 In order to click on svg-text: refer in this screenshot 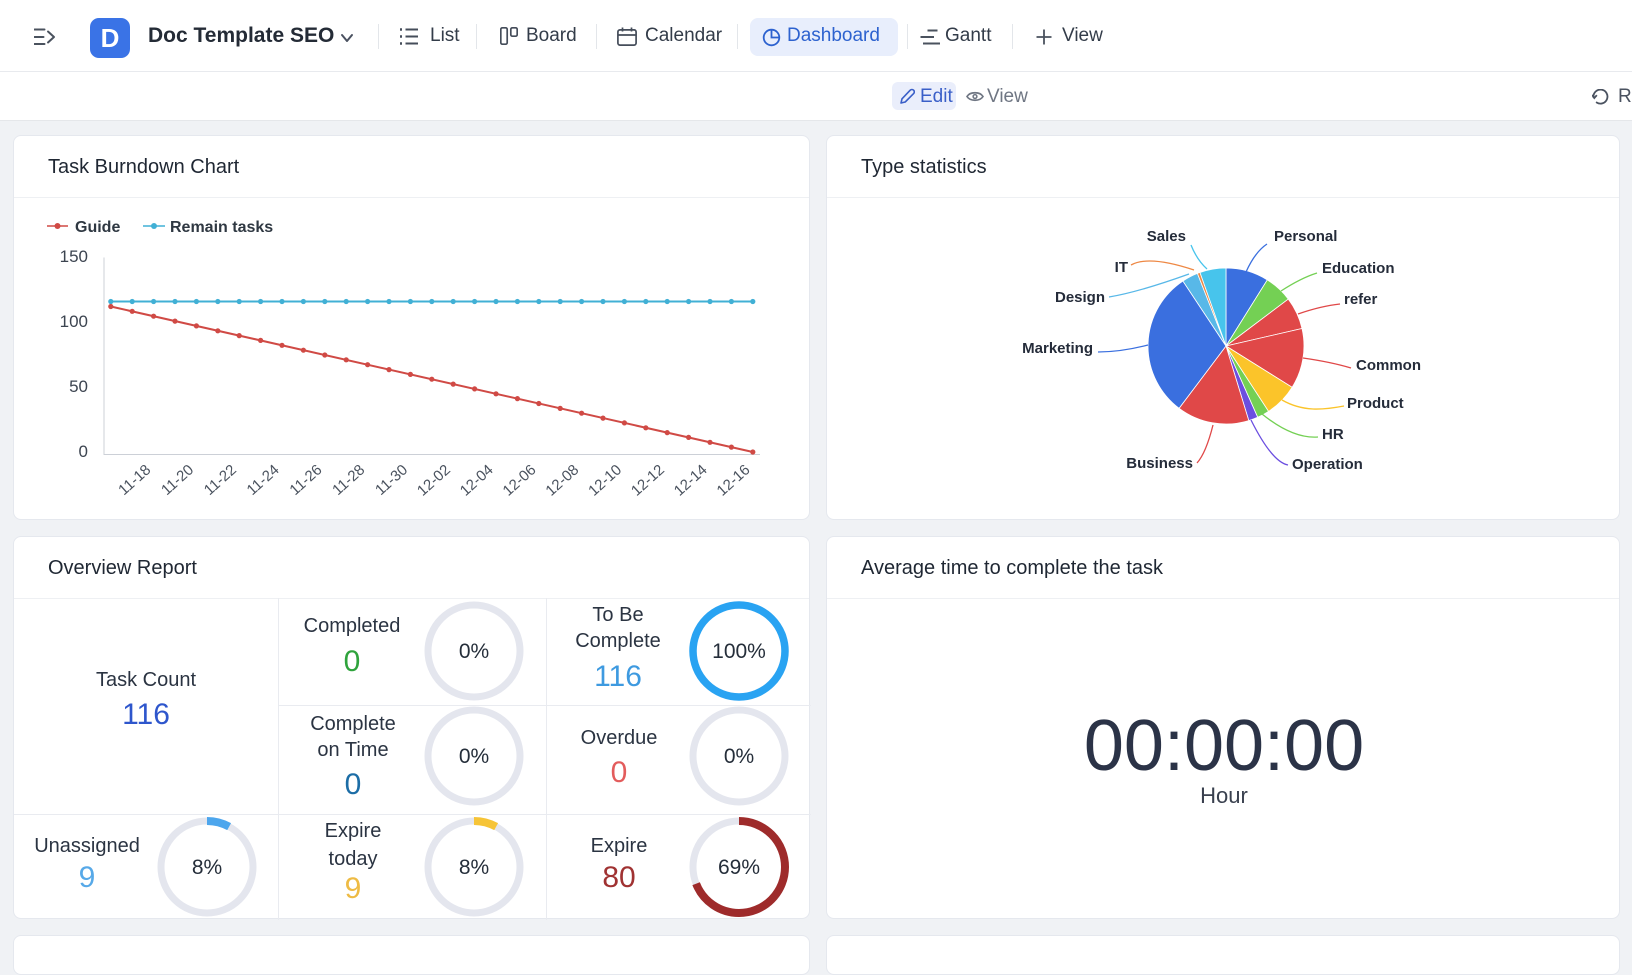, I will do `click(1361, 299)`.